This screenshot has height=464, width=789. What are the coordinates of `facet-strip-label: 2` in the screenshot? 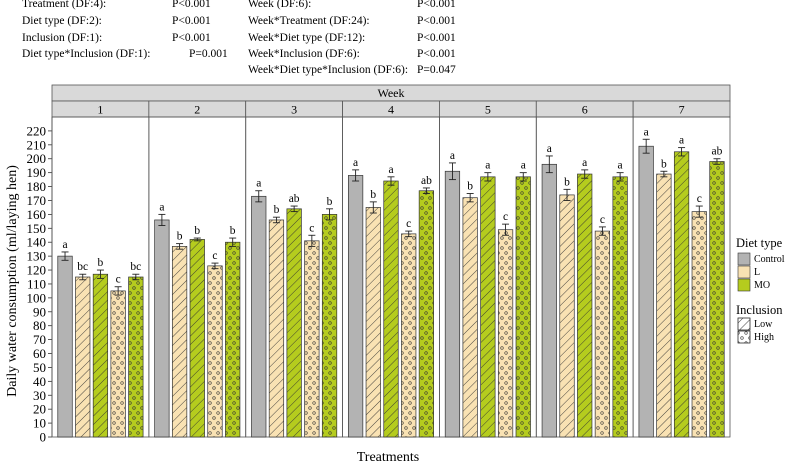 It's located at (197, 110).